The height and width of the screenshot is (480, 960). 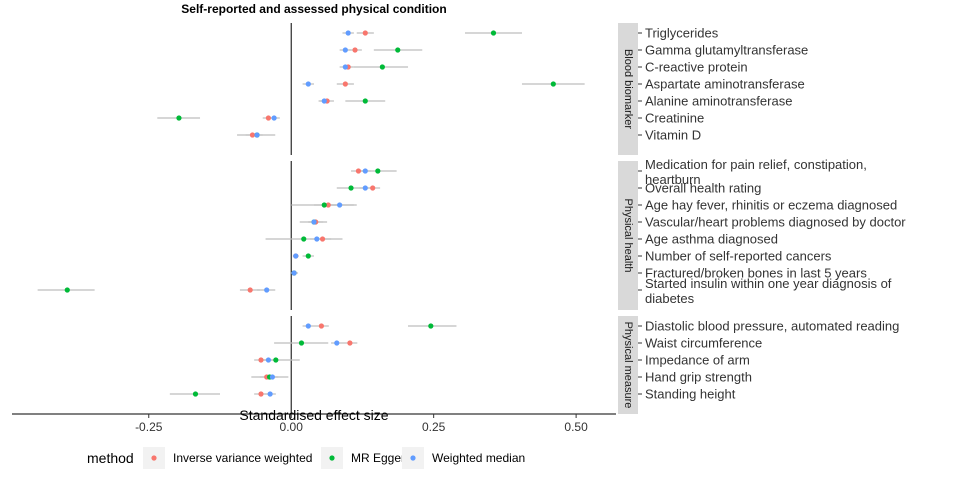 I want to click on facet-strip-label: Physical health, so click(x=628, y=236).